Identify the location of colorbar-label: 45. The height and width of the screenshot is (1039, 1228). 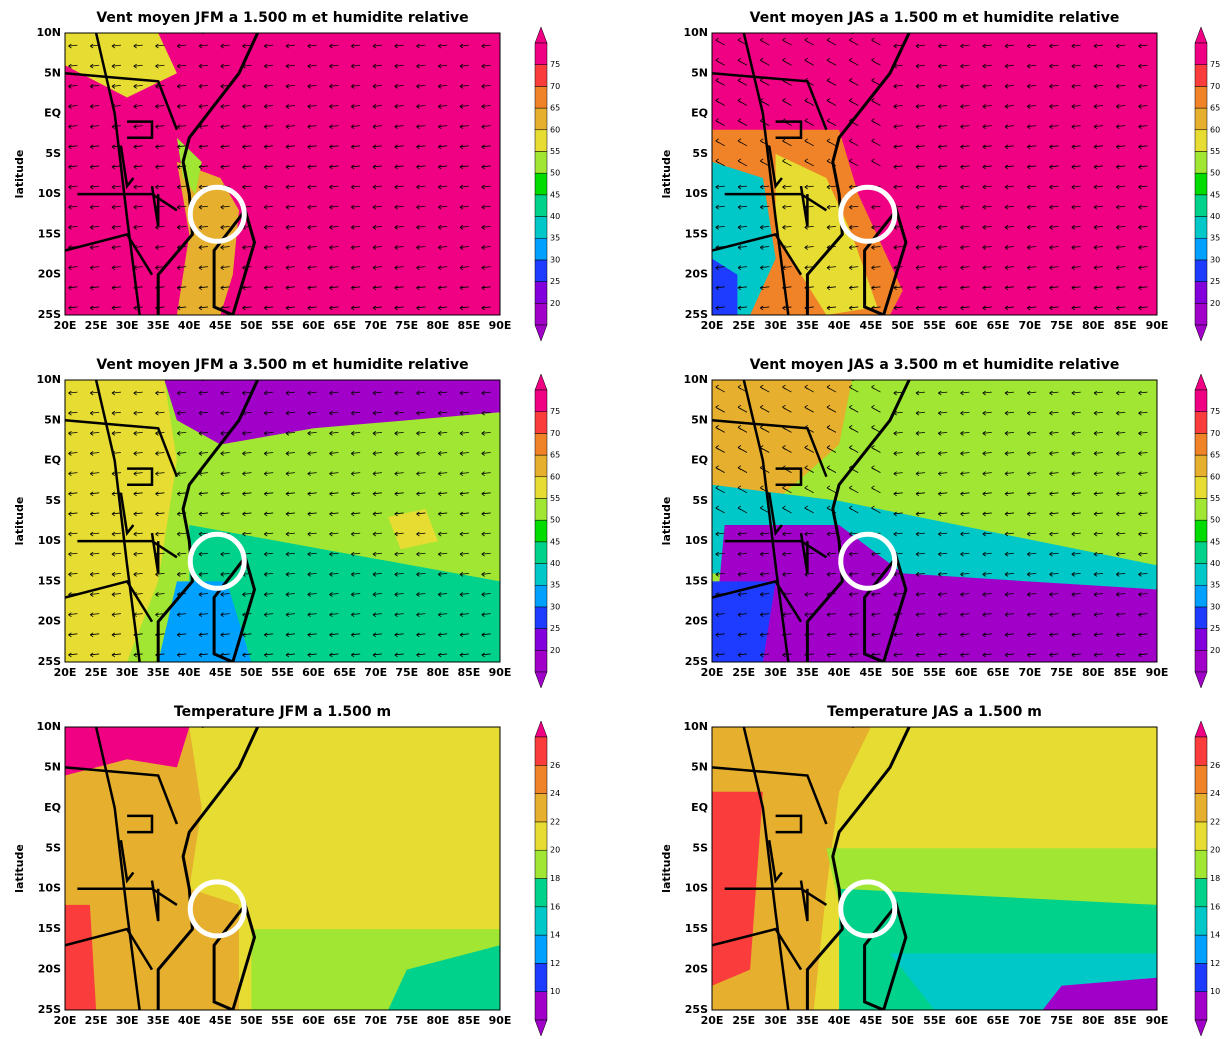
(555, 194).